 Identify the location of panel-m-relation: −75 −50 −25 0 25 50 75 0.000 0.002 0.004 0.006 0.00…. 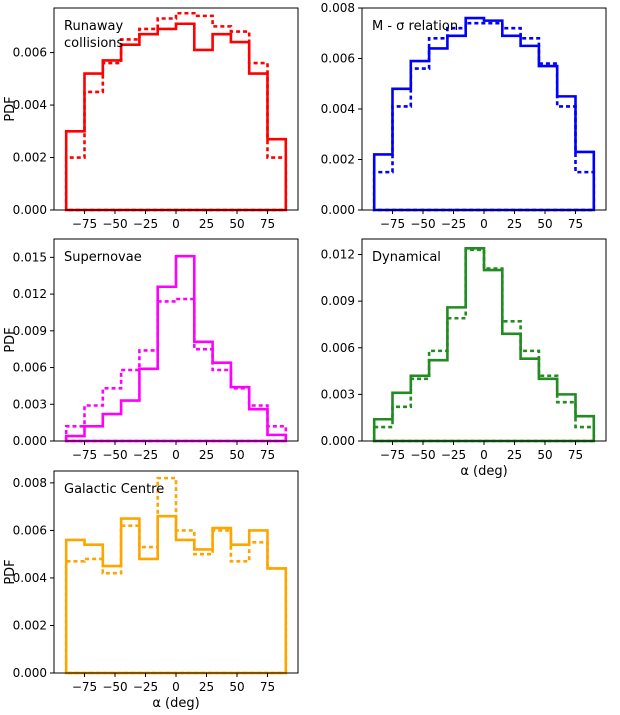
(464, 116).